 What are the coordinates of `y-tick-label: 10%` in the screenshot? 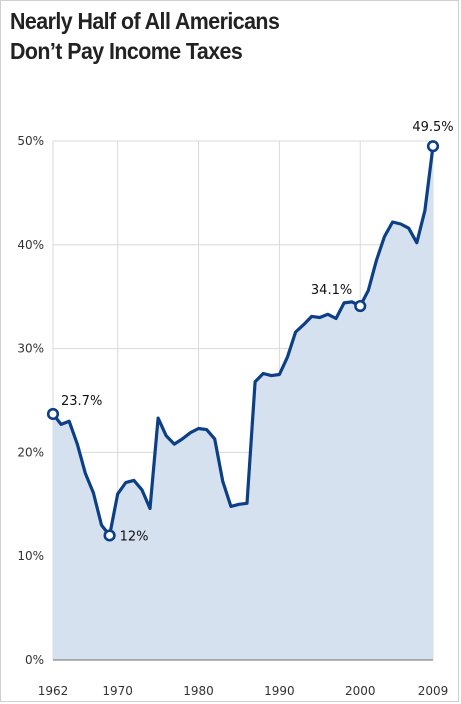 It's located at (30, 556).